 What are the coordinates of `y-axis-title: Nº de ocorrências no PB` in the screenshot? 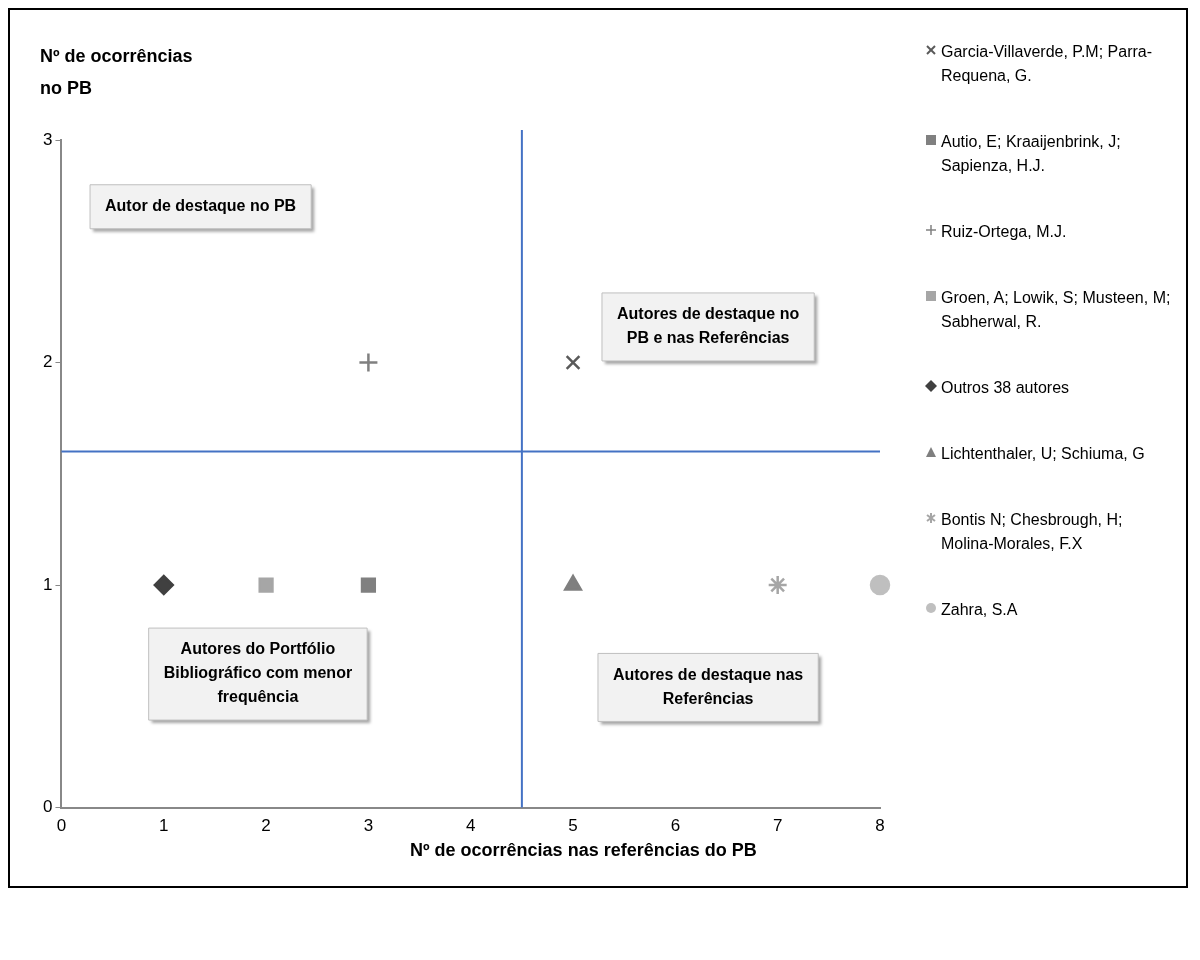 It's located at (117, 72).